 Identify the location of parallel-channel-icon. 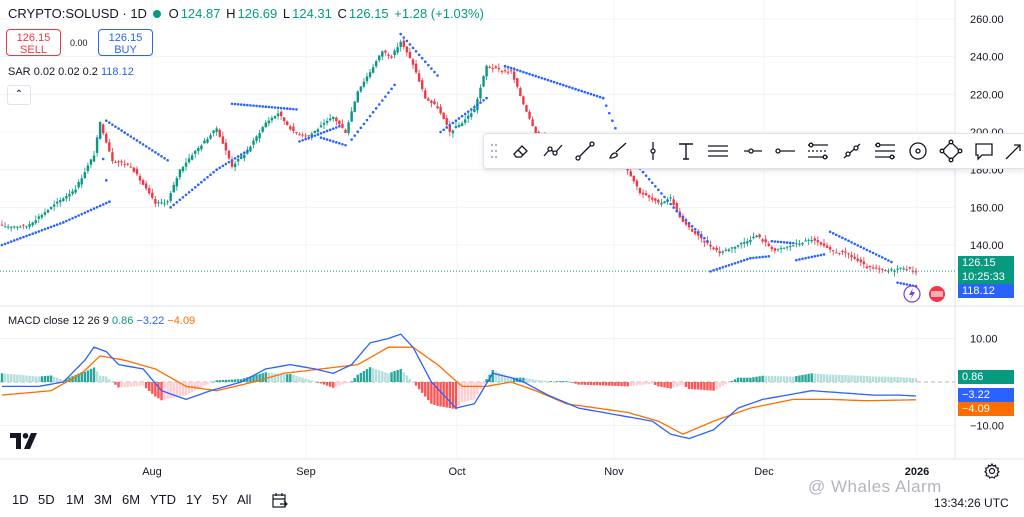
(818, 151).